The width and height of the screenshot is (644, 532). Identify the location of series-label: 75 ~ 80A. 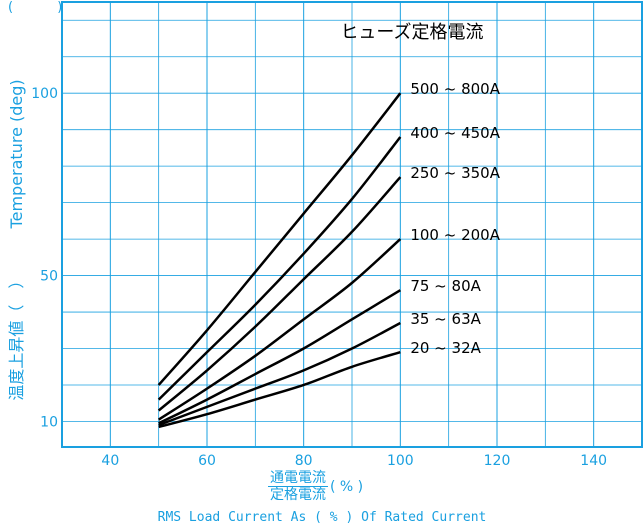
(445, 286).